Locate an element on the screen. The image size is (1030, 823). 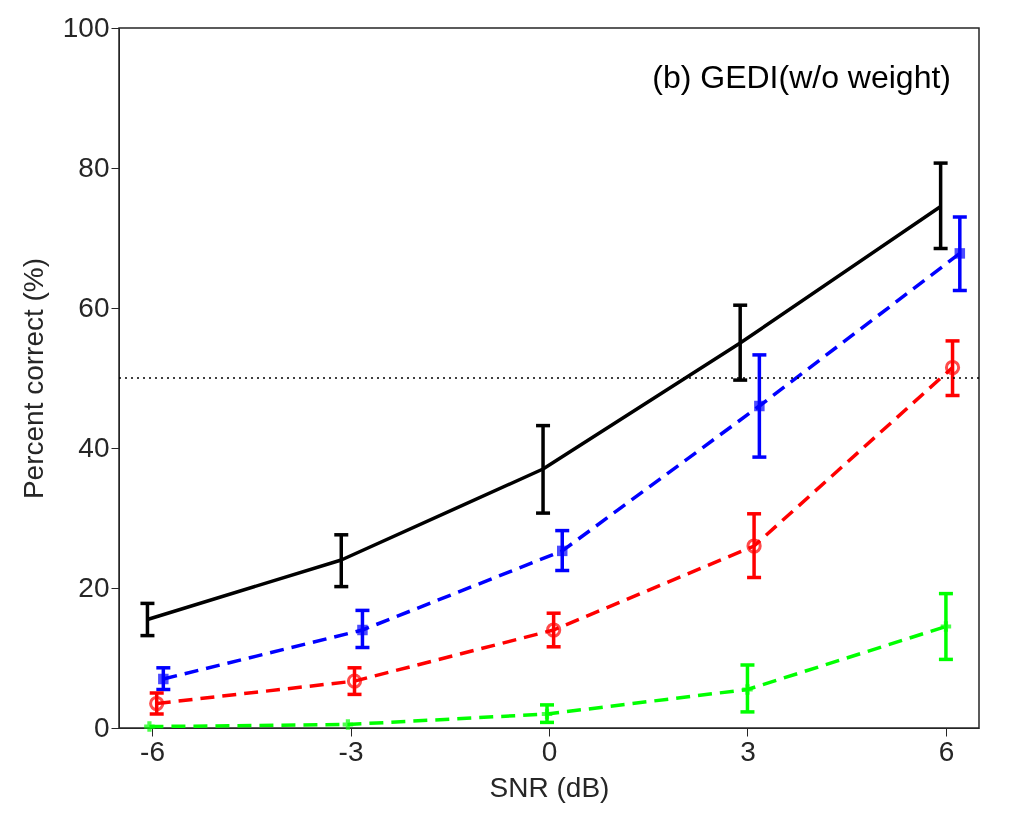
x-tick-label: 3 is located at coordinates (748, 751).